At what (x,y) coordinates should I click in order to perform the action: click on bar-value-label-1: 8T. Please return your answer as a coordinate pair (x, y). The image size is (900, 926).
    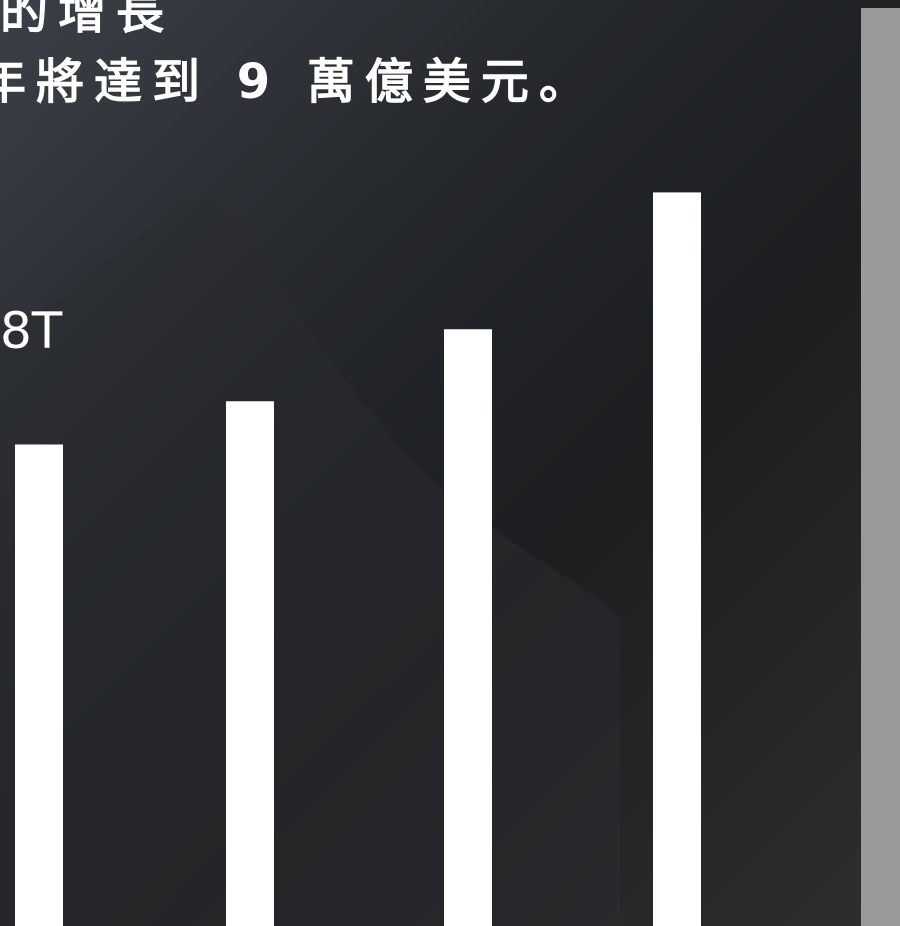
    Looking at the image, I should click on (31, 331).